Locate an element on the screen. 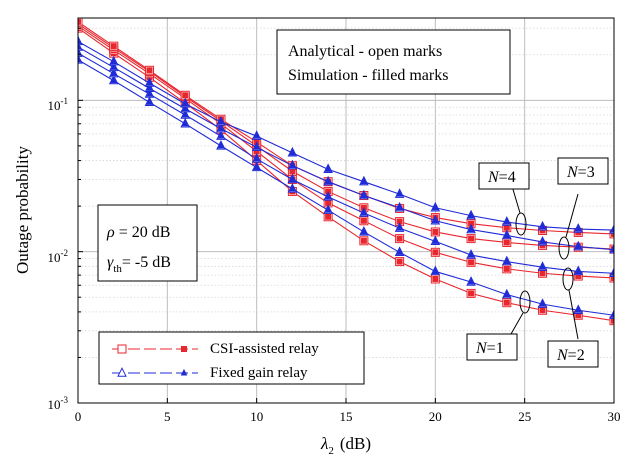 This screenshot has width=625, height=463. ellipse-n2 is located at coordinates (568, 279).